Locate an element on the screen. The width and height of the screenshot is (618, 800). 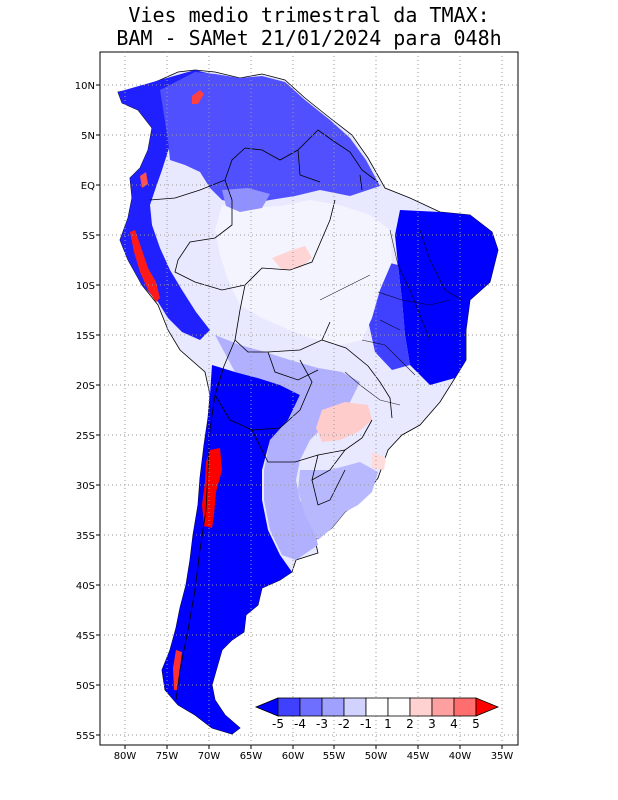
red-andes-ecuador is located at coordinates (144, 180).